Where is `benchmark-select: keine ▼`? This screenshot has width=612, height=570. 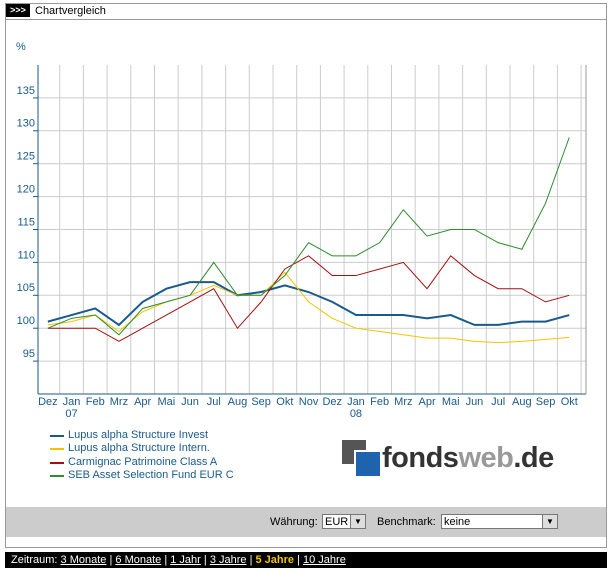 benchmark-select: keine ▼ is located at coordinates (499, 521).